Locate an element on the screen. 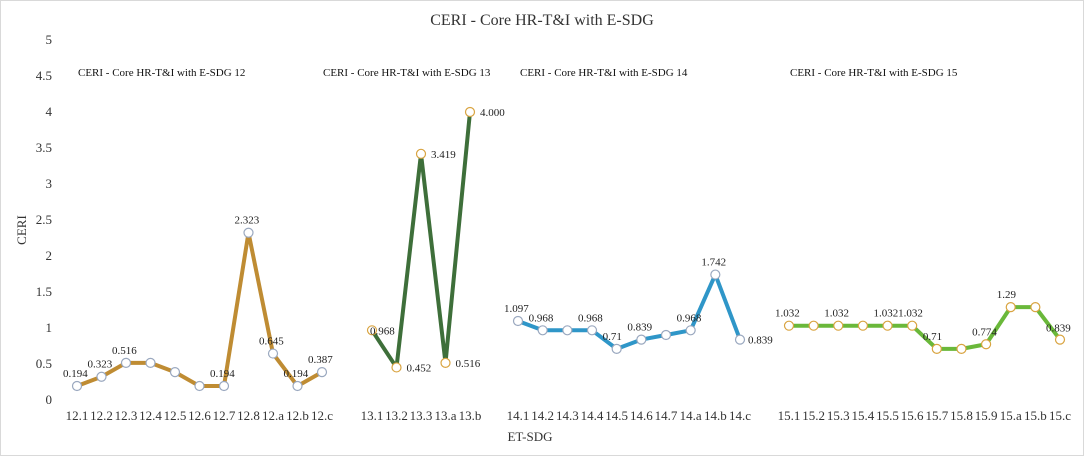 This screenshot has width=1084, height=456. y-tick-label: 1 is located at coordinates (49, 327).